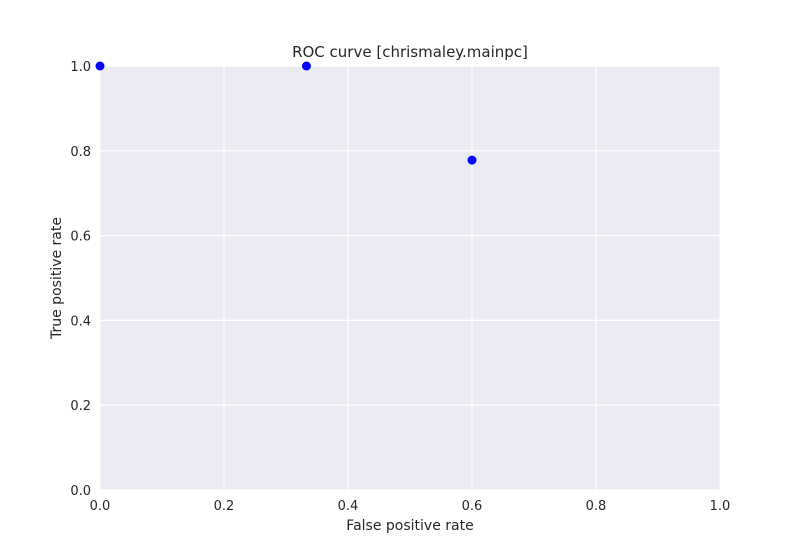  Describe the element at coordinates (80, 406) in the screenshot. I see `y-tick-label: 0.2` at that location.